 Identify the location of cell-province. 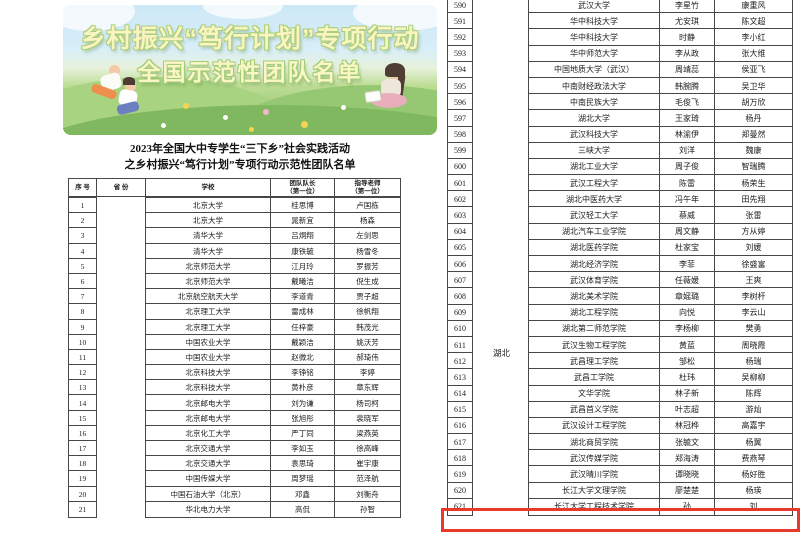
(121, 509).